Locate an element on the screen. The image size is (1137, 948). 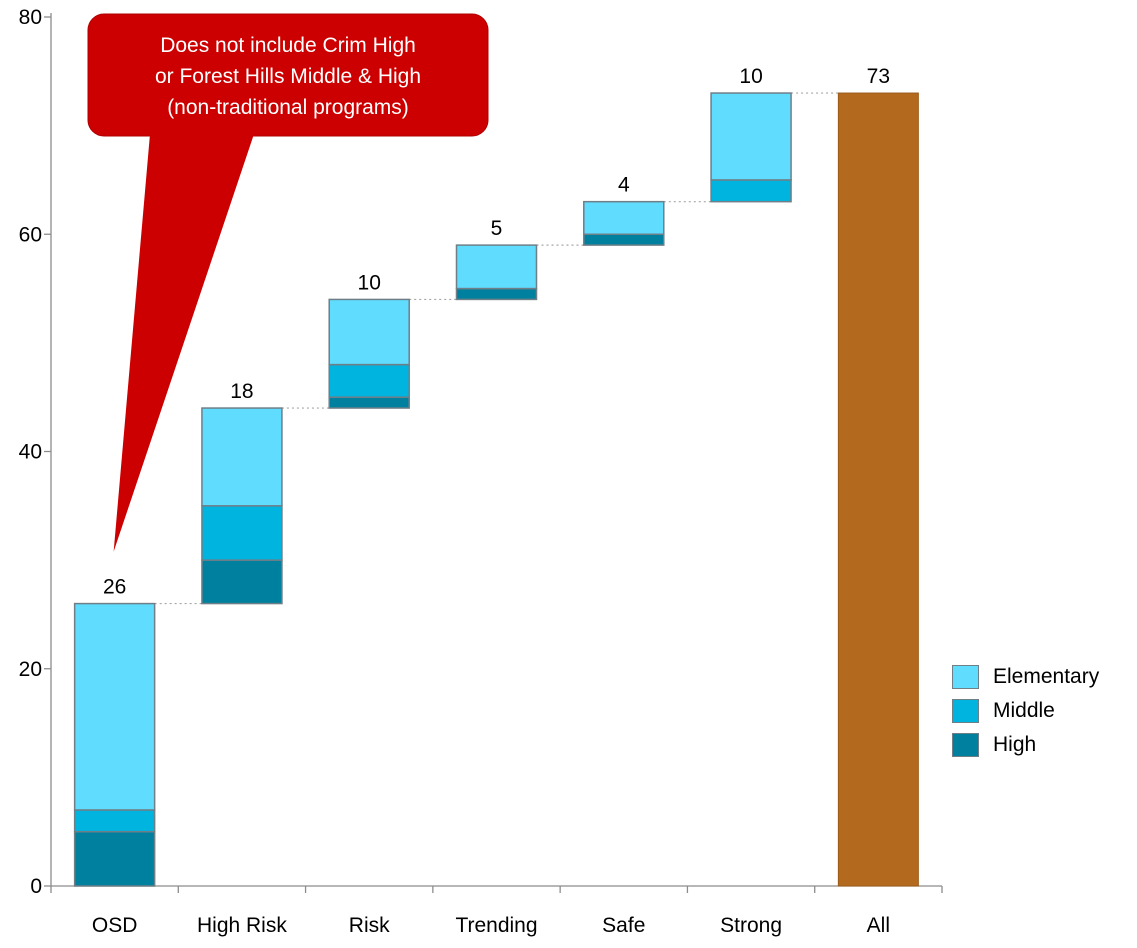
x-tick-label-safe: Safe is located at coordinates (623, 925).